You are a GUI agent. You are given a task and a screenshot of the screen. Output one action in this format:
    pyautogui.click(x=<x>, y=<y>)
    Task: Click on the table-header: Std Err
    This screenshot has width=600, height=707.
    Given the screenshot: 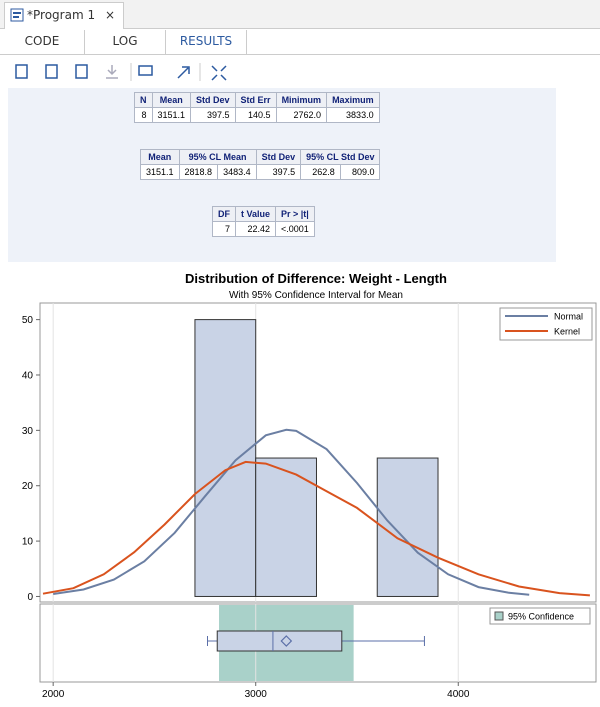 What is the action you would take?
    pyautogui.click(x=255, y=100)
    